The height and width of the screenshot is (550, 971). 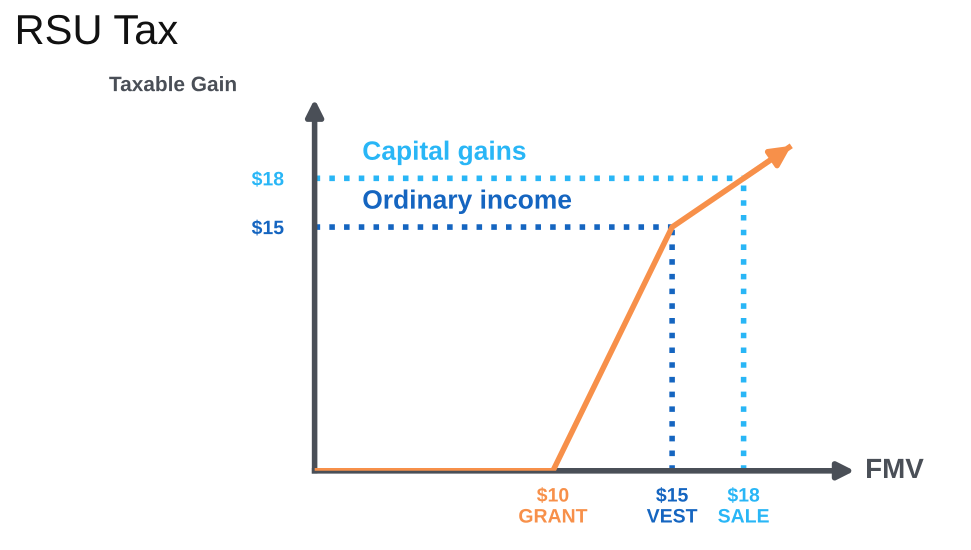 I want to click on x-tick-label: $18 SALE, so click(x=743, y=505).